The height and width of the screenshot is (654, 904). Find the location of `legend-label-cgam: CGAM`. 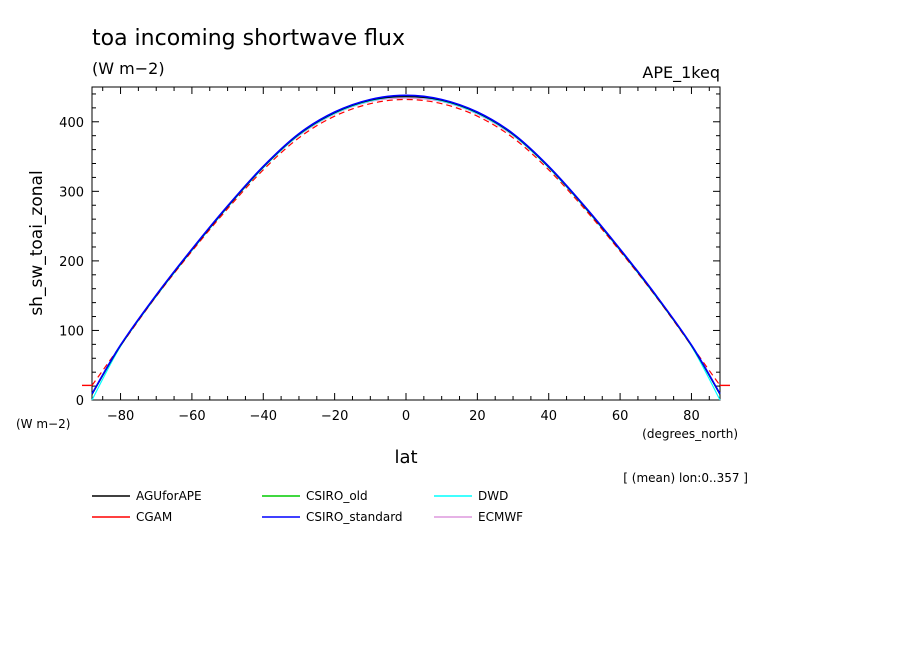

legend-label-cgam: CGAM is located at coordinates (154, 517).